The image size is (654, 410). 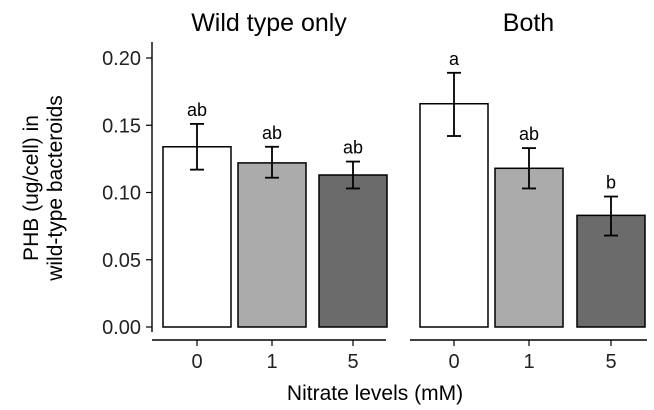 What do you see at coordinates (528, 23) in the screenshot?
I see `panel-title: Both` at bounding box center [528, 23].